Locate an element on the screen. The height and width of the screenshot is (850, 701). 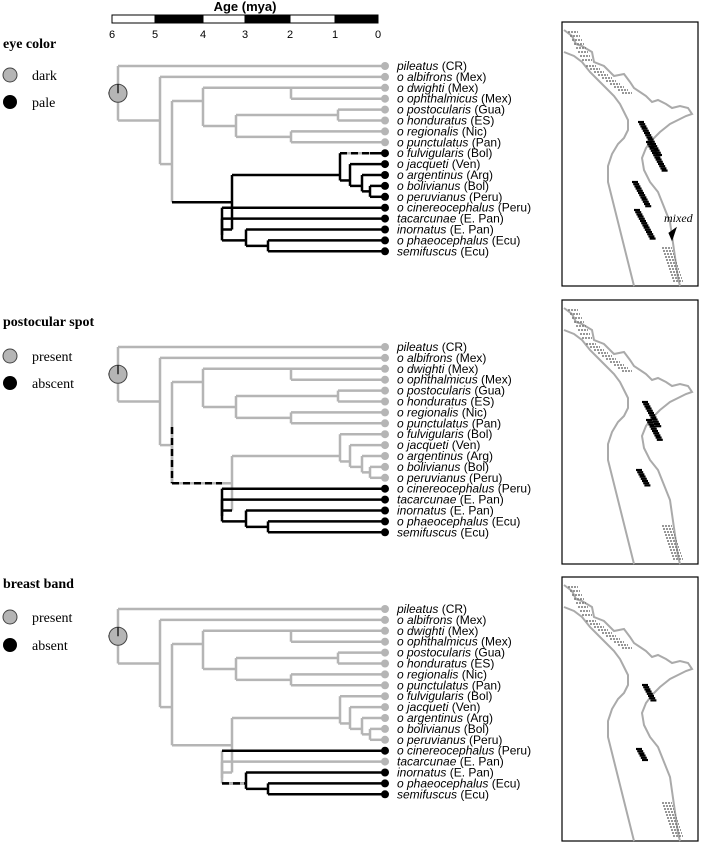
legend-label-black: abscent is located at coordinates (53, 384).